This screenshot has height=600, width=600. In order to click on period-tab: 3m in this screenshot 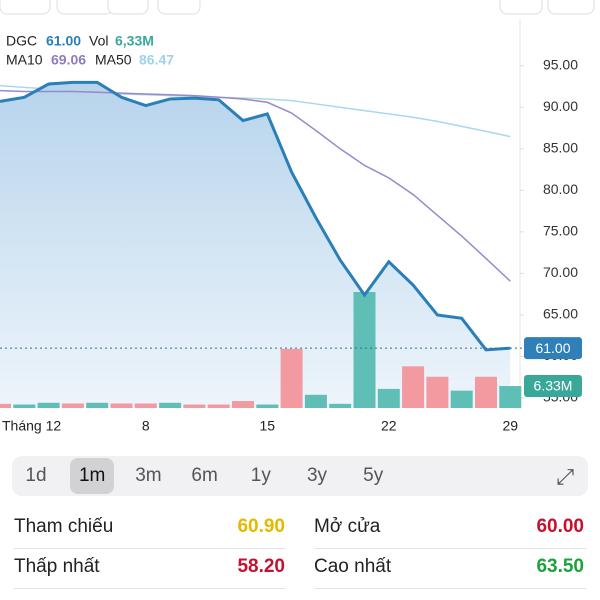, I will do `click(148, 475)`.